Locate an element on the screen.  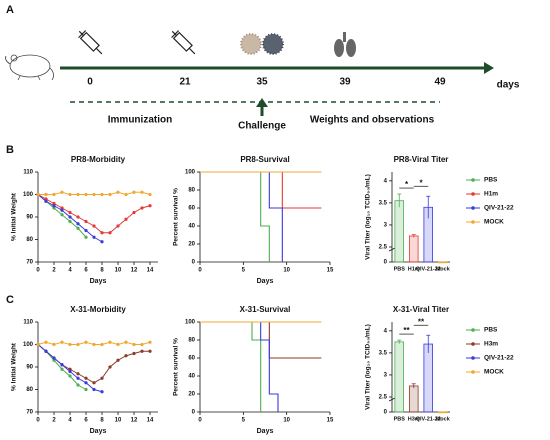
timeline-tick: 35 is located at coordinates (262, 82).